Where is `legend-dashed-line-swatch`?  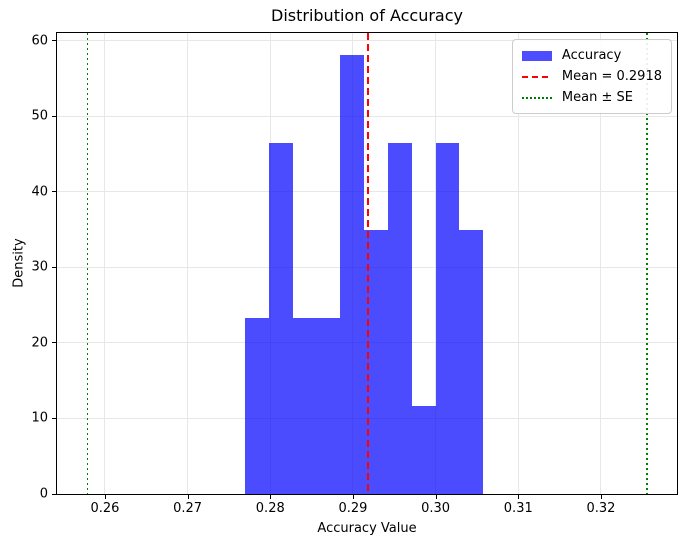
legend-dashed-line-swatch is located at coordinates (536, 76).